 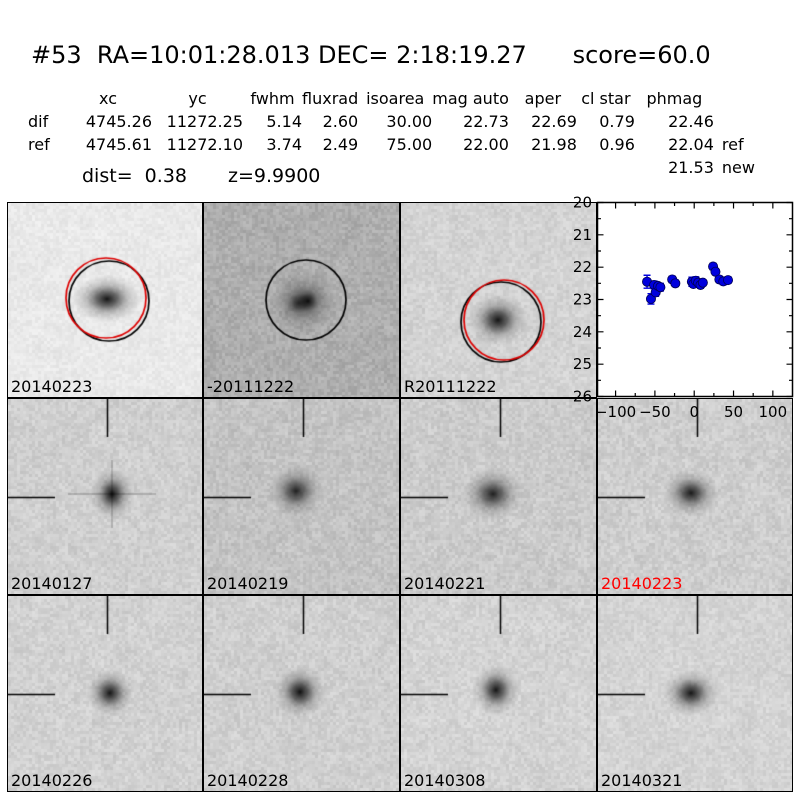 I want to click on table-cell: 11272.10, so click(x=204, y=144).